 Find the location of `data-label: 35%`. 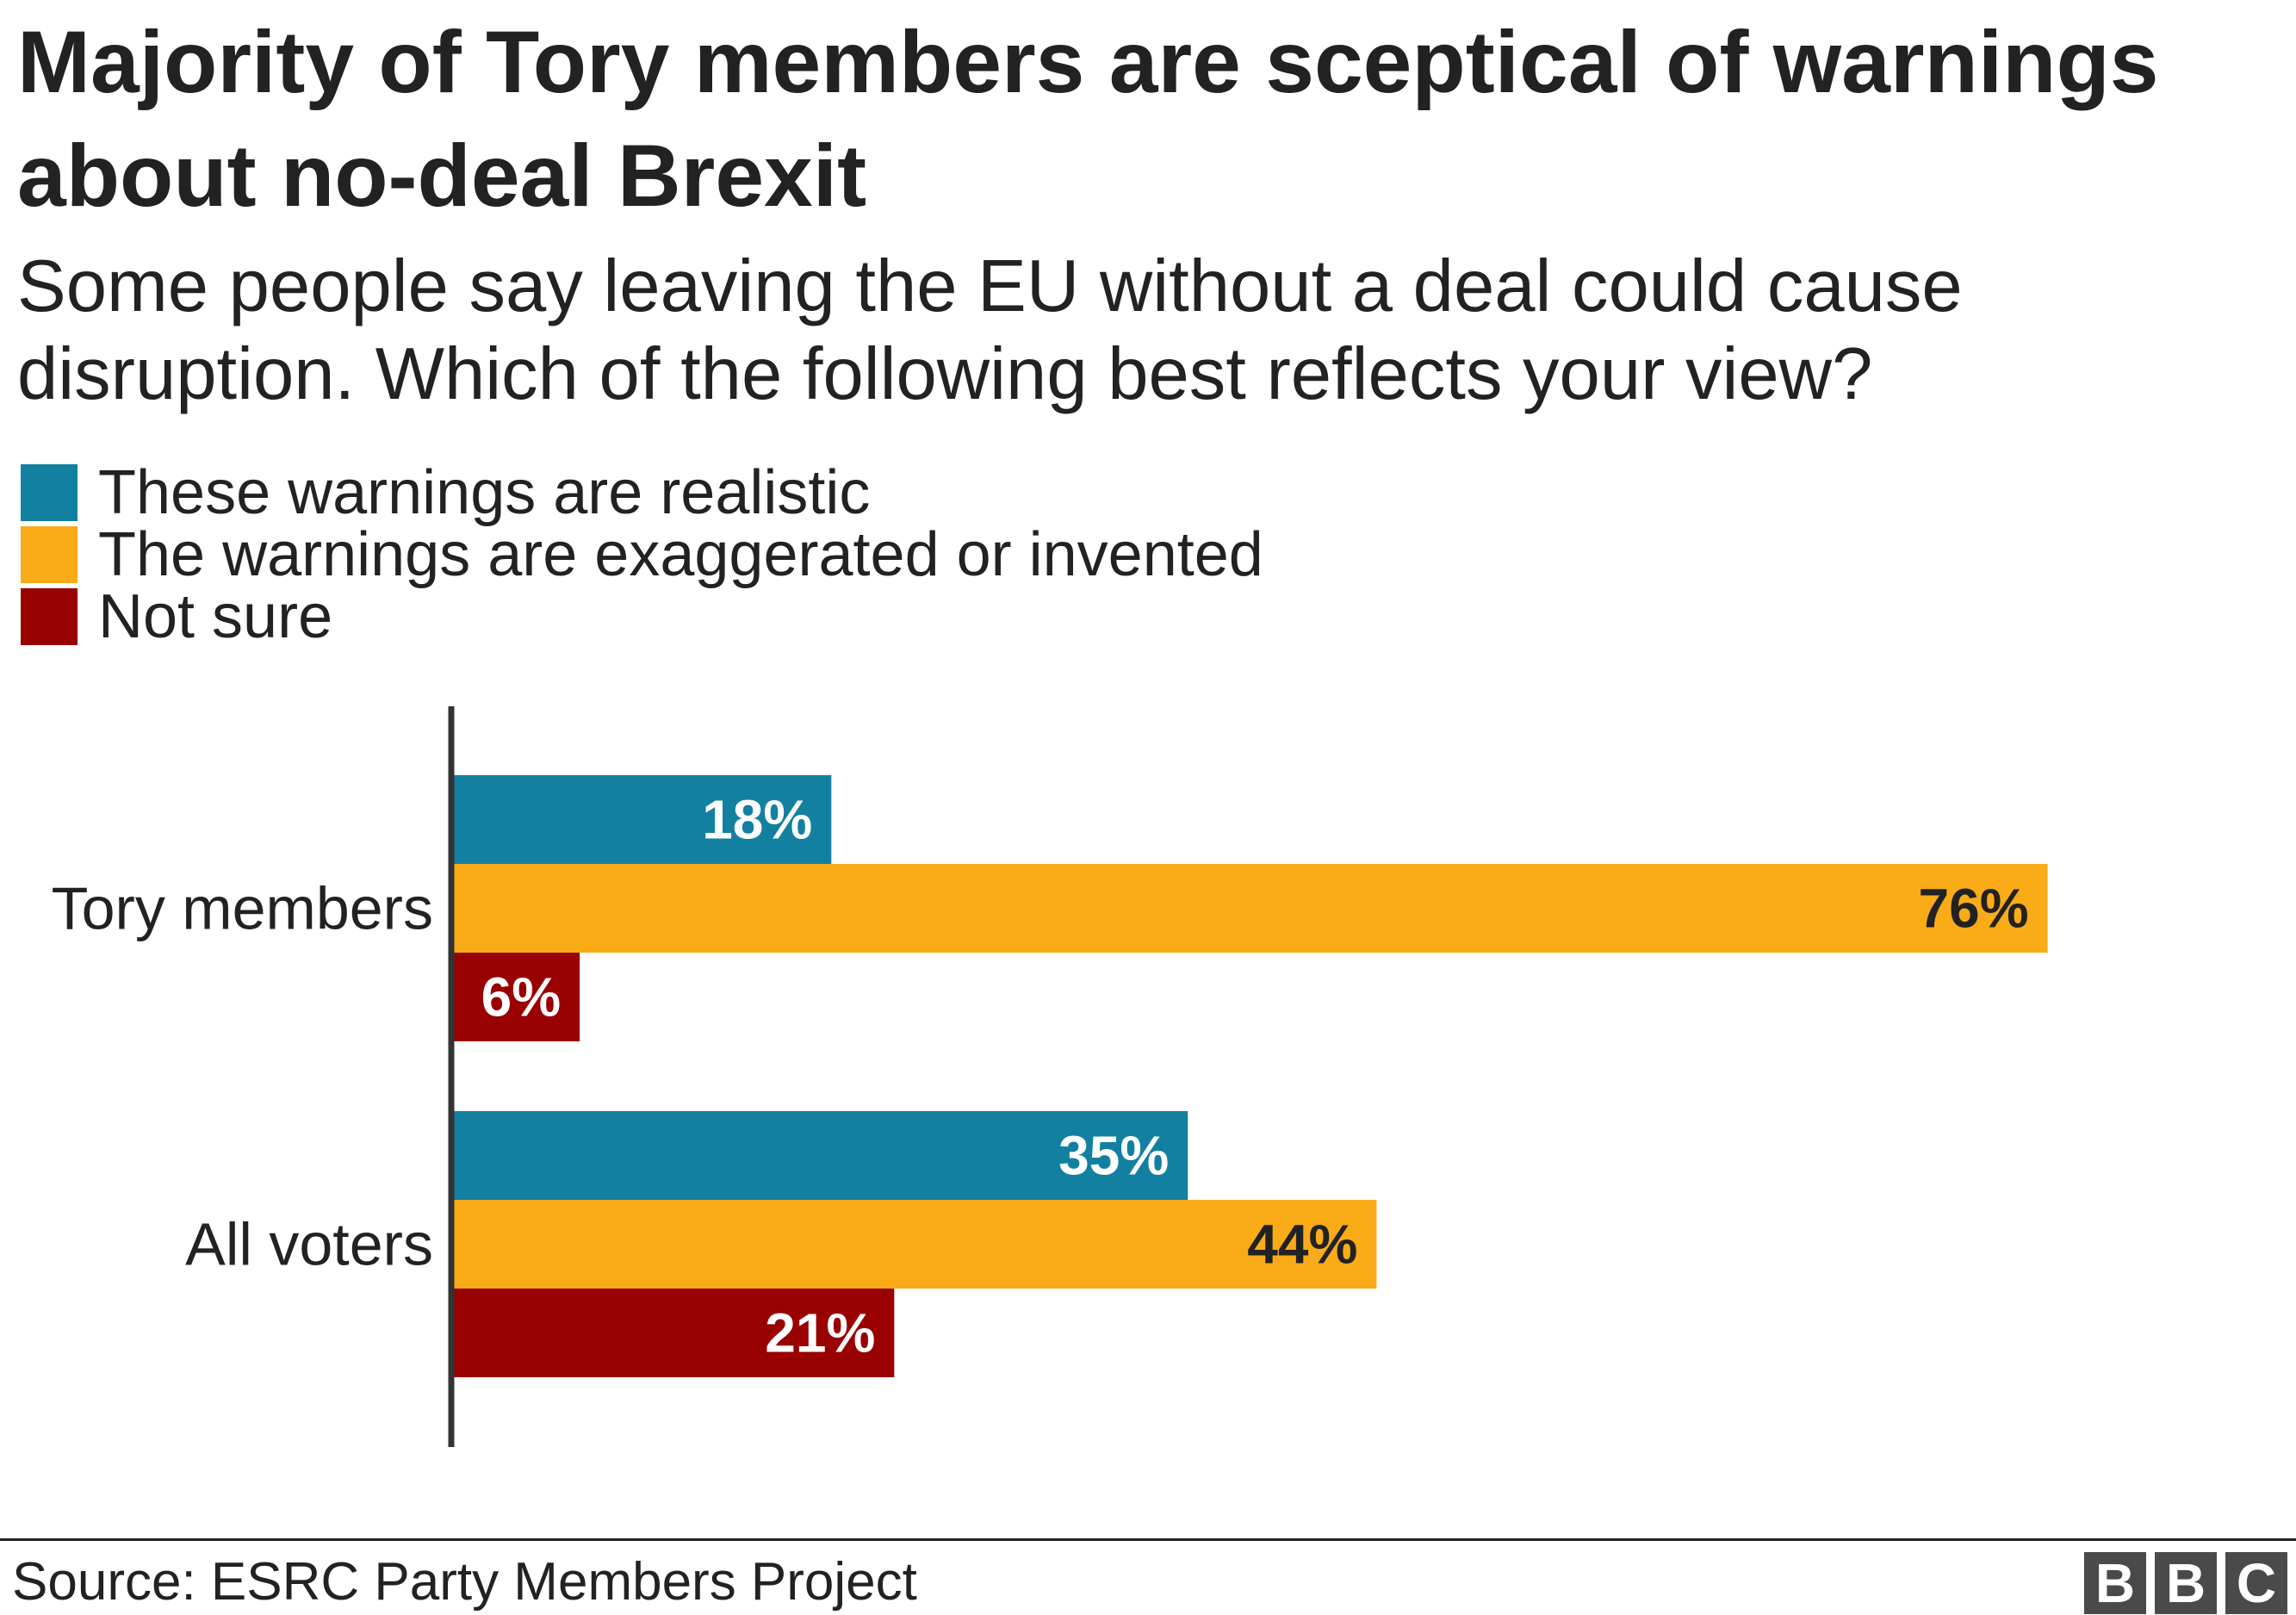

data-label: 35% is located at coordinates (1113, 1156).